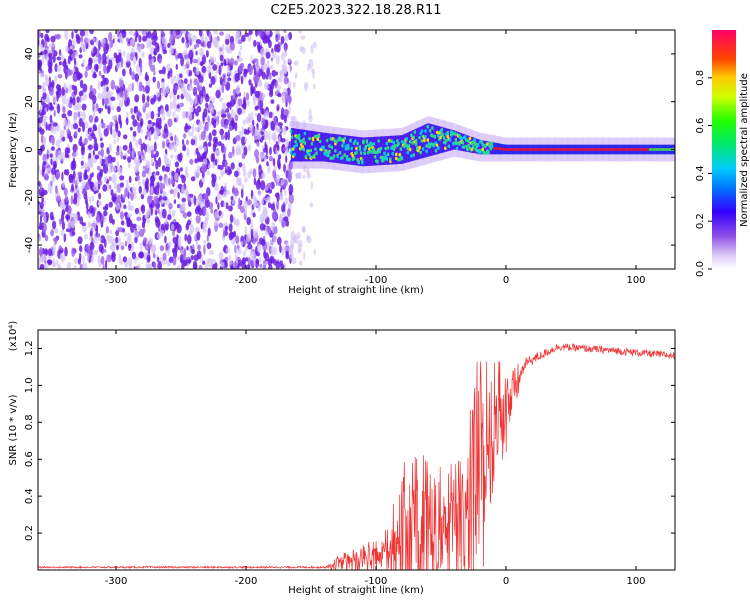 The height and width of the screenshot is (600, 750). I want to click on colorbar-tick-label: 0.4, so click(700, 173).